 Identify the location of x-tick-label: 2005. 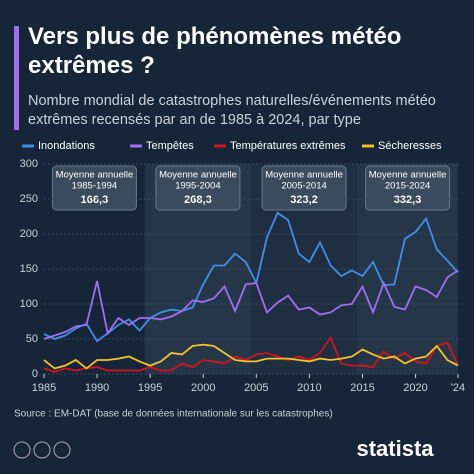
(256, 388).